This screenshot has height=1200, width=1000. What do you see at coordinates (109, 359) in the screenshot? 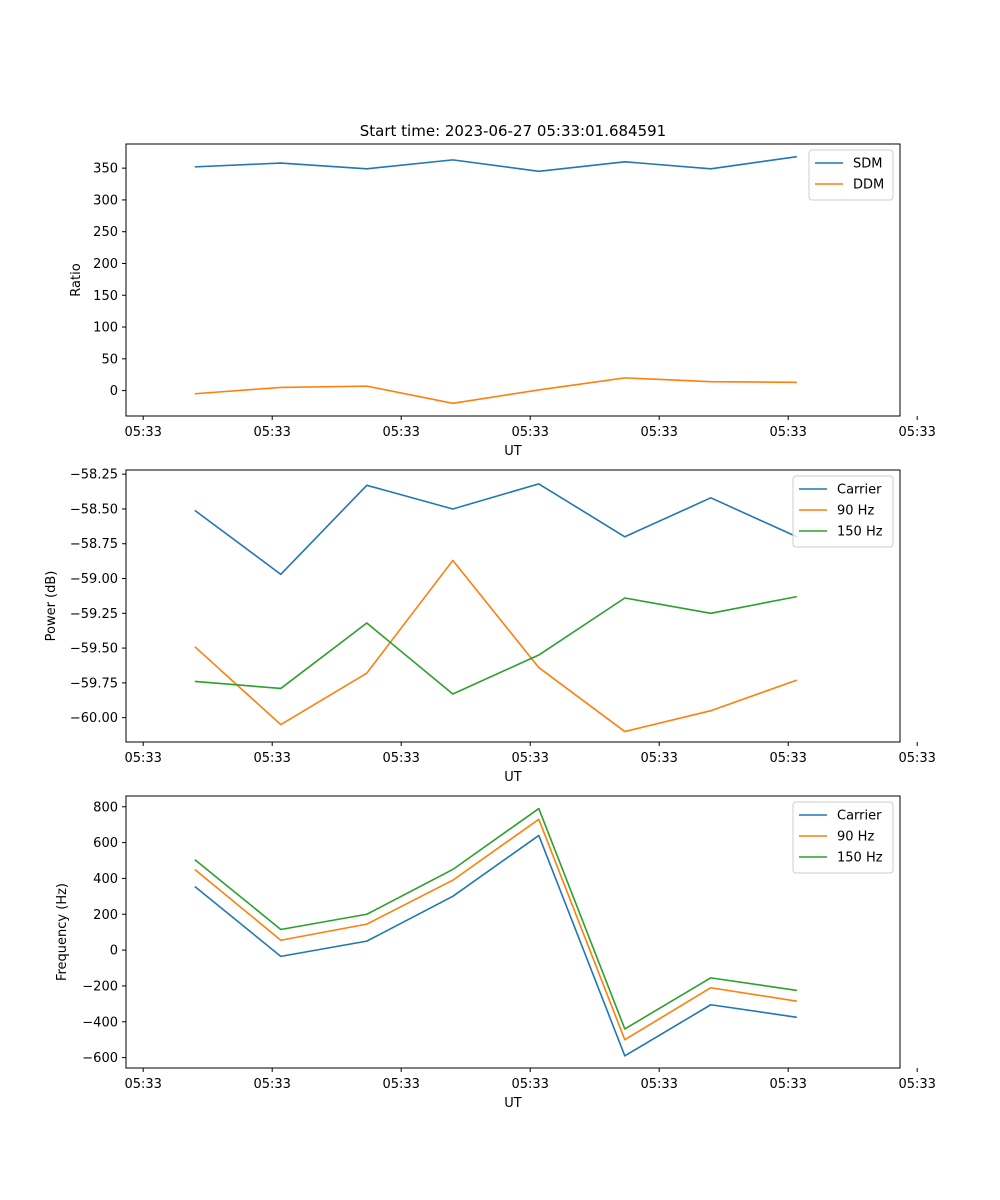
I see `y-tick-label: 50` at bounding box center [109, 359].